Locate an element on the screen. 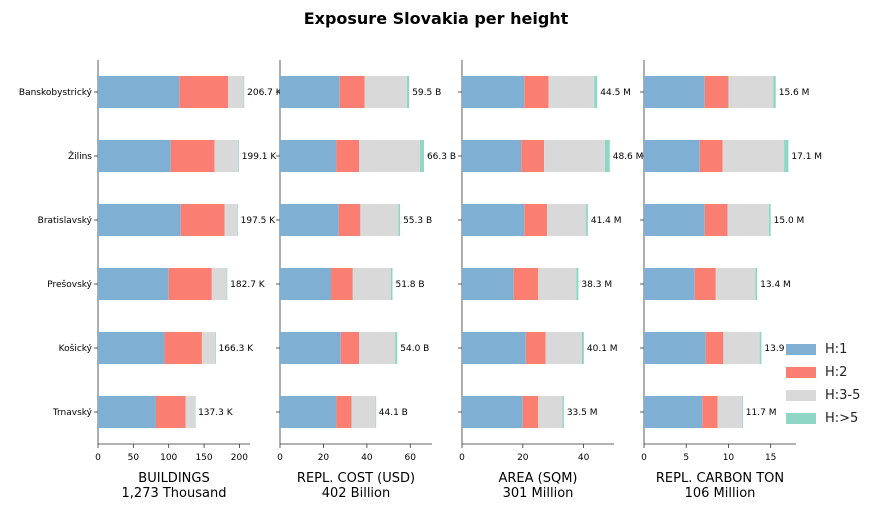 The image size is (877, 510). legend-swatch-h5plus is located at coordinates (801, 418).